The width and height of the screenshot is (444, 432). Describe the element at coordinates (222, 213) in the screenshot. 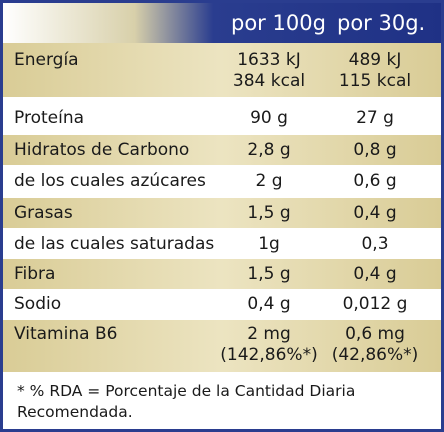

I see `table-row: Grasas 1,5 g 0,4 g` at that location.